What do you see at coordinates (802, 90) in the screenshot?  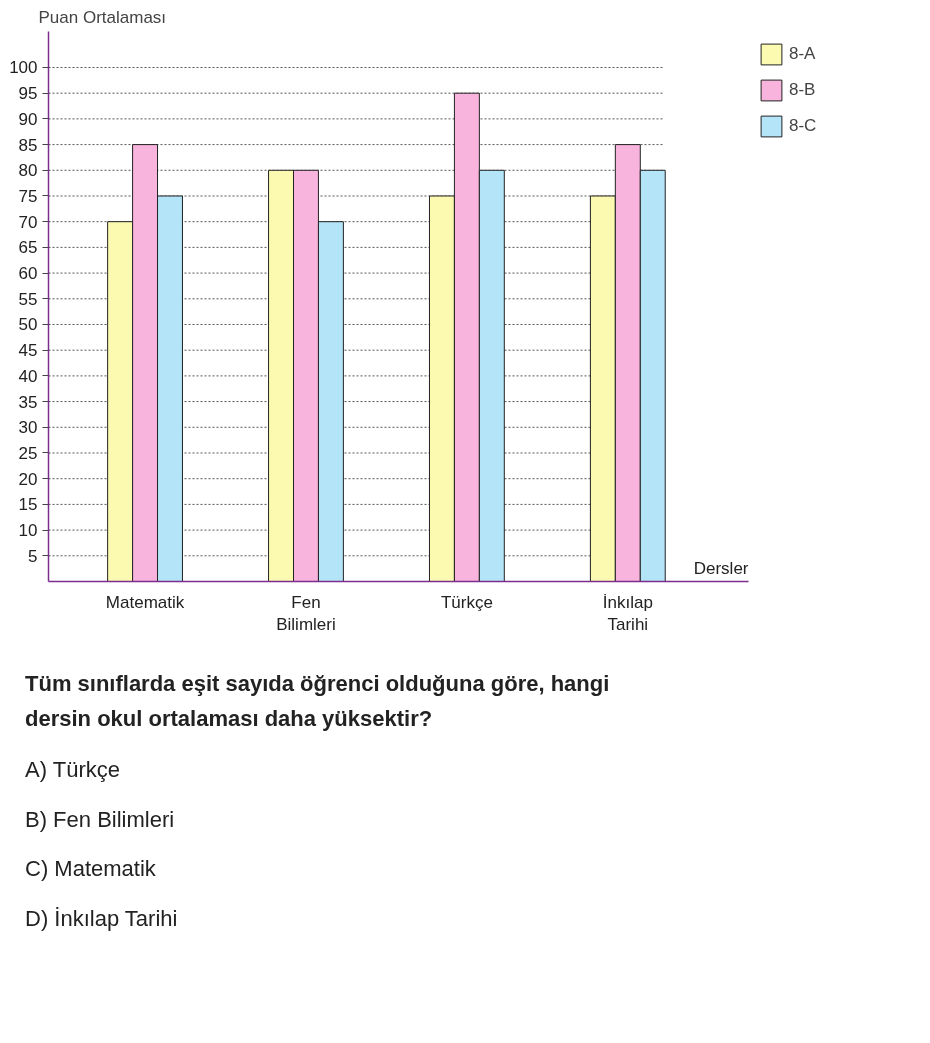 I see `legend-label: 8-B` at bounding box center [802, 90].